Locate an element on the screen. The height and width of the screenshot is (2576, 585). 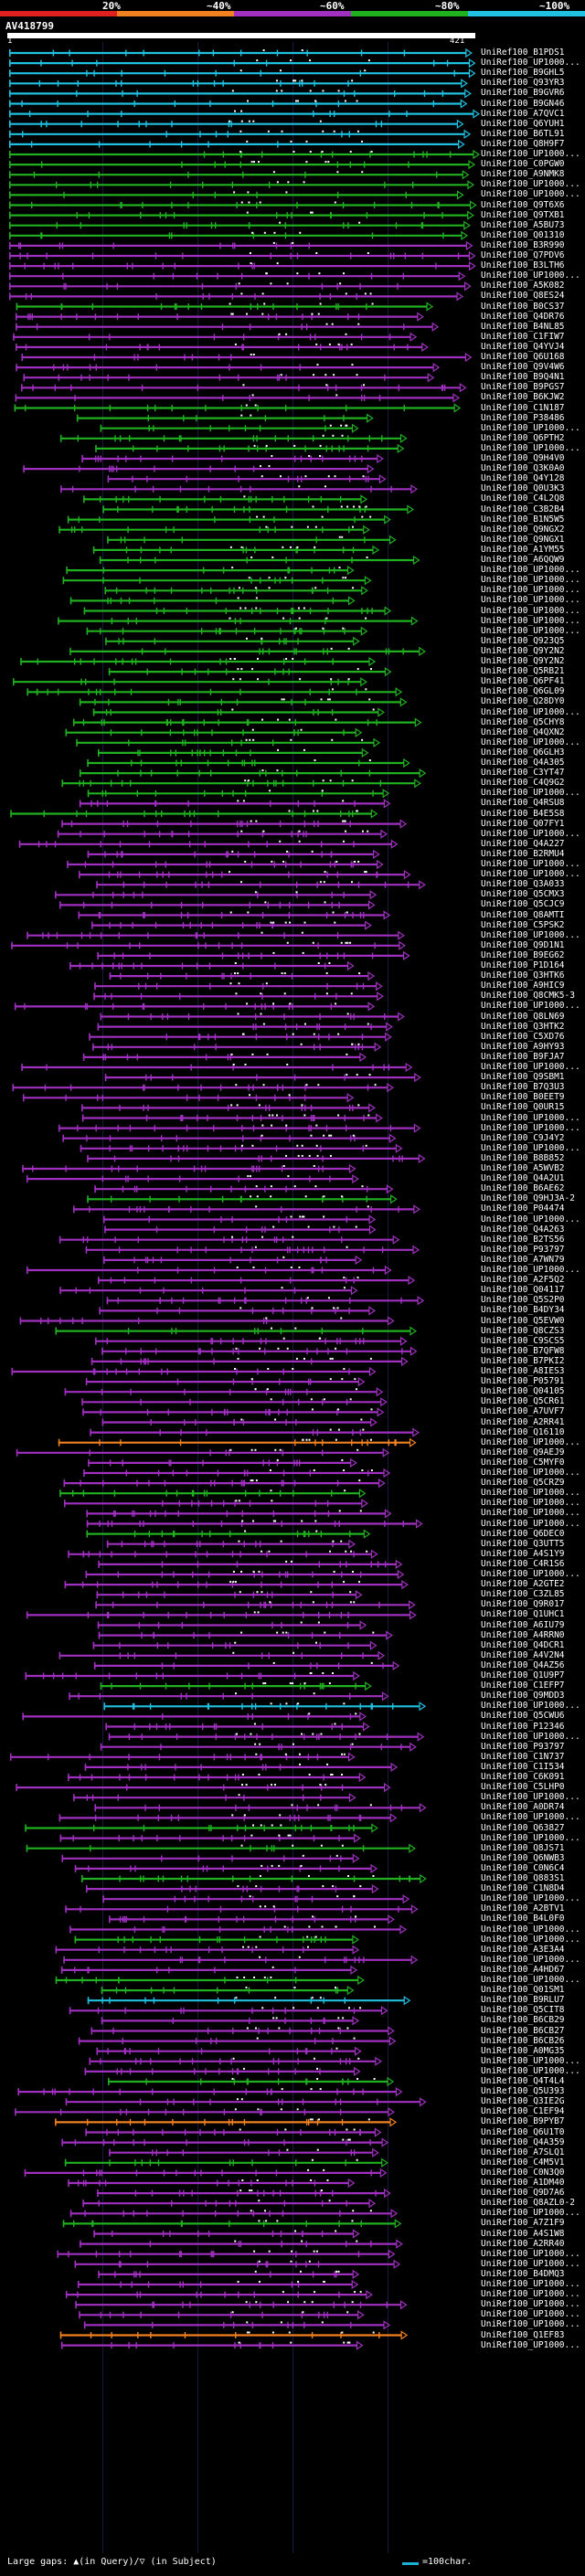
hit-label-link: UniRef100_A9NMK8 is located at coordinates (523, 174).